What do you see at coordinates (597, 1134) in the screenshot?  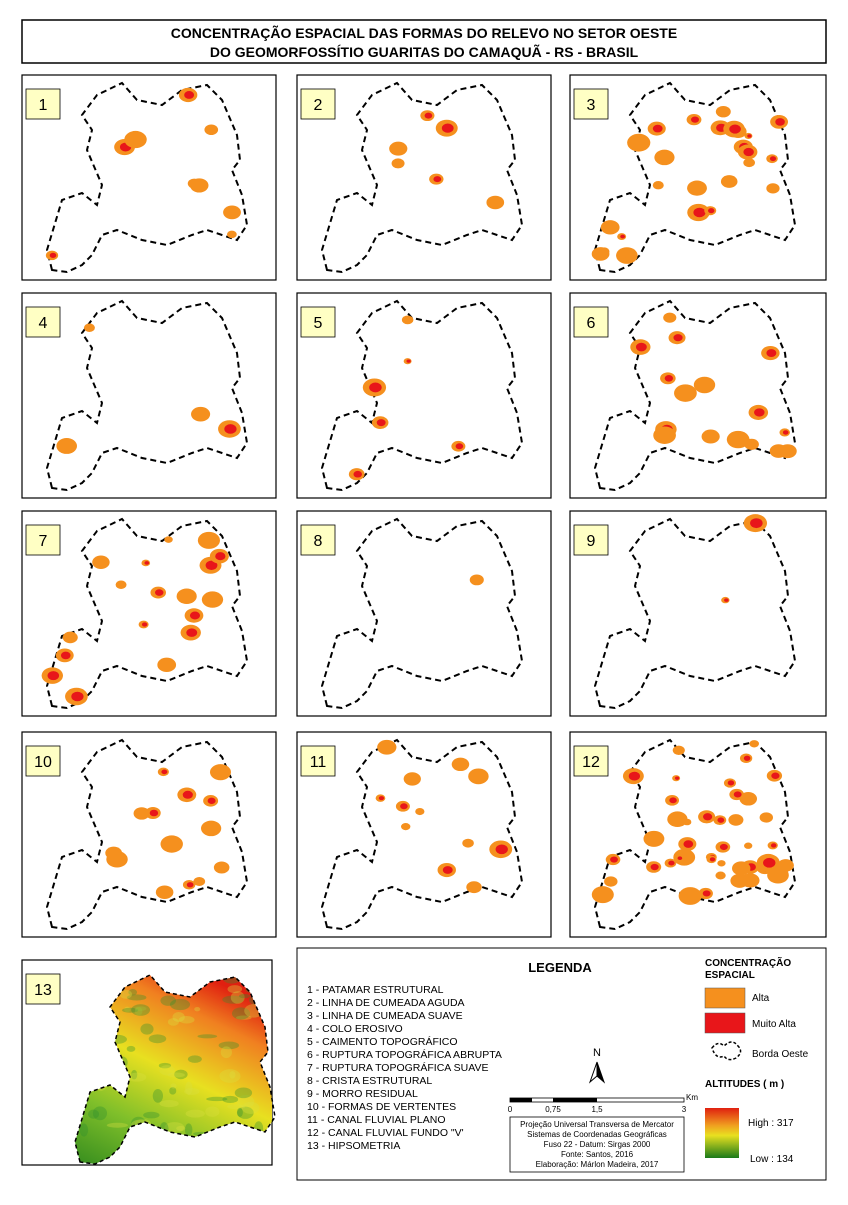 I see `credit-line: Sistemas de Coordenadas Geográficas` at bounding box center [597, 1134].